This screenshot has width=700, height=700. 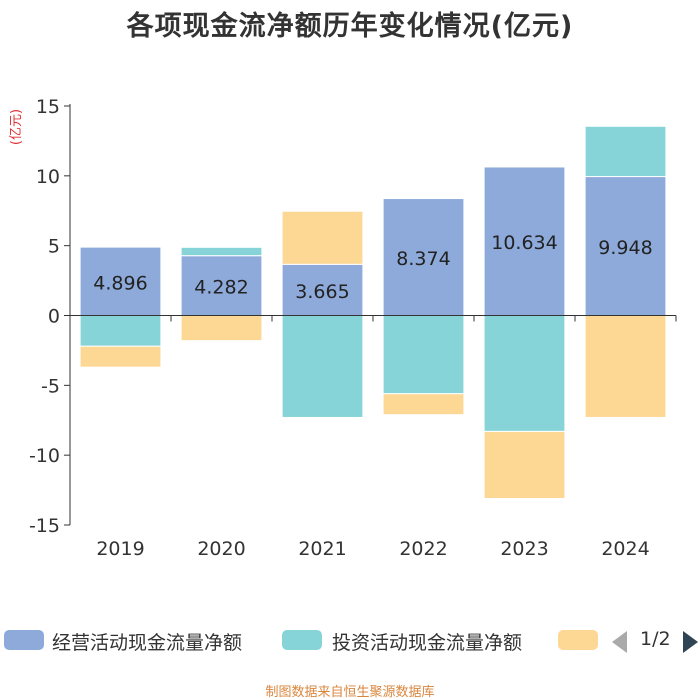 What do you see at coordinates (350, 692) in the screenshot?
I see `source-note: 制图数据来自恒生聚源数据库` at bounding box center [350, 692].